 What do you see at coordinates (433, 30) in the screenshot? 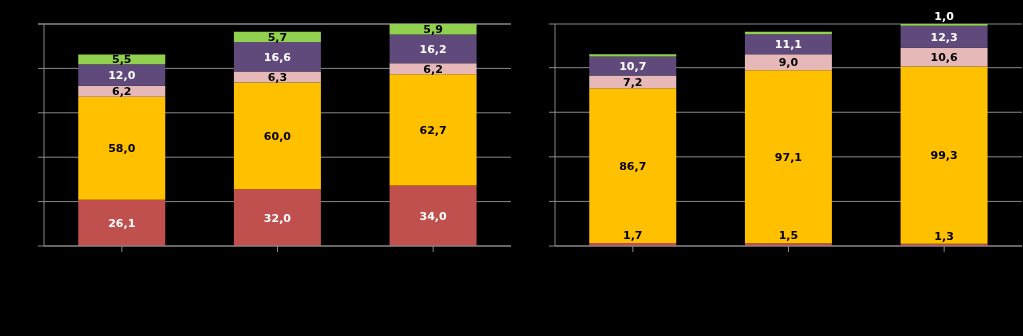
I see `data-label: 5,9` at bounding box center [433, 30].